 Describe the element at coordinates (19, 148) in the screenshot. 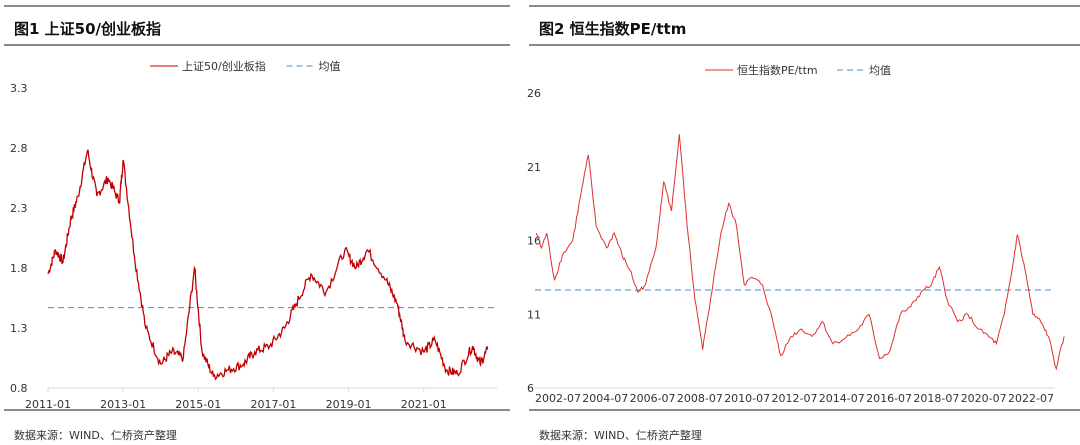

I see `y-tick-label: 2.8` at that location.